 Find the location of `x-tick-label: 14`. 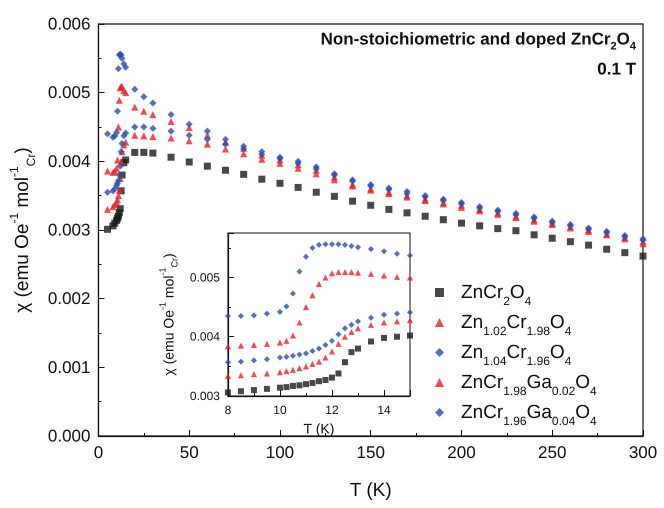

x-tick-label: 14 is located at coordinates (384, 410).